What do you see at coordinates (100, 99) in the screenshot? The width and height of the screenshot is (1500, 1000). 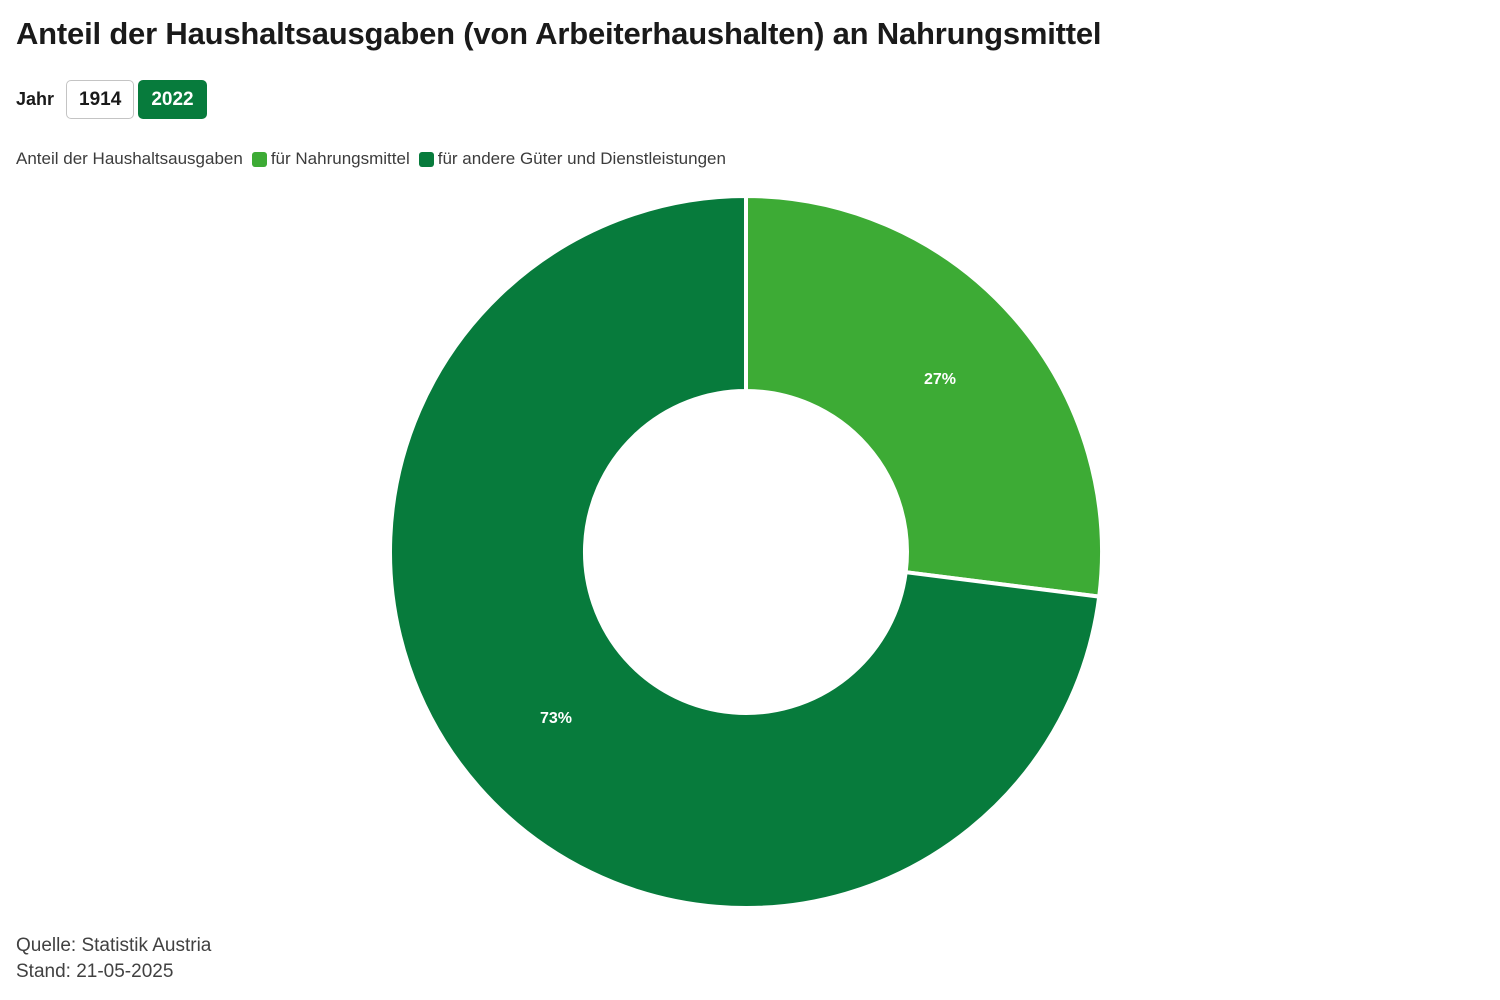 I see `year-button-1914: 1914` at bounding box center [100, 99].